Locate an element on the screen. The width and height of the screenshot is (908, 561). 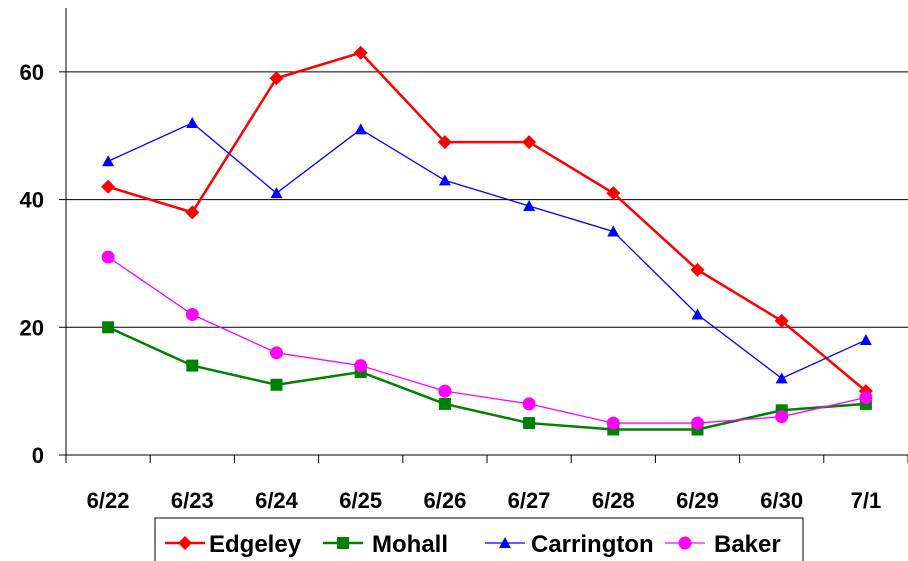
legend-box is located at coordinates (479, 539).